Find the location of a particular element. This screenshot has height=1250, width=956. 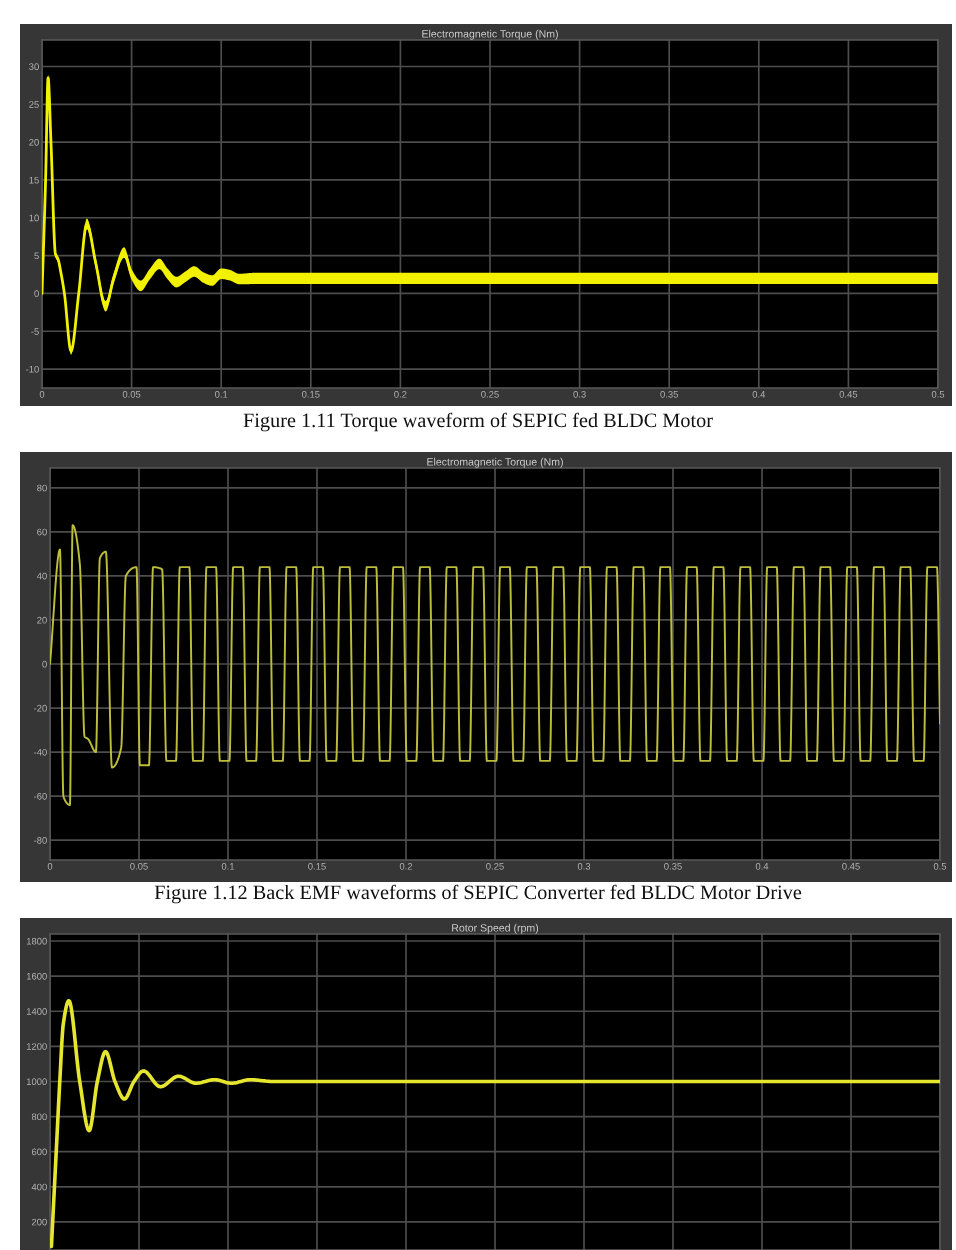

caption: Figure 1.12 Back EMF waveforms of SEPIC Converter fed BLDC Motor Drive is located at coordinates (478, 894).